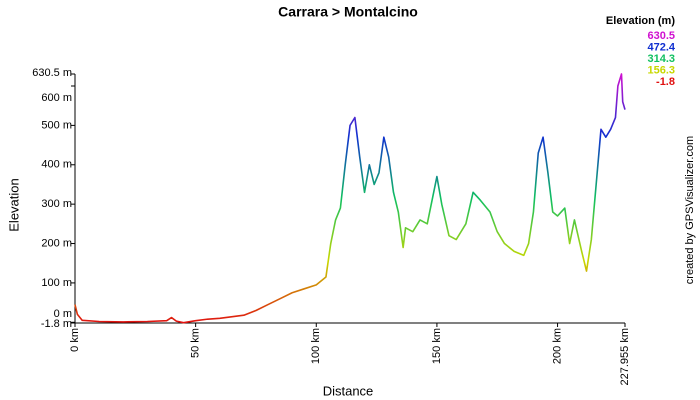 The height and width of the screenshot is (400, 700). Describe the element at coordinates (625, 356) in the screenshot. I see `x-tick-label: 227.955 km` at that location.